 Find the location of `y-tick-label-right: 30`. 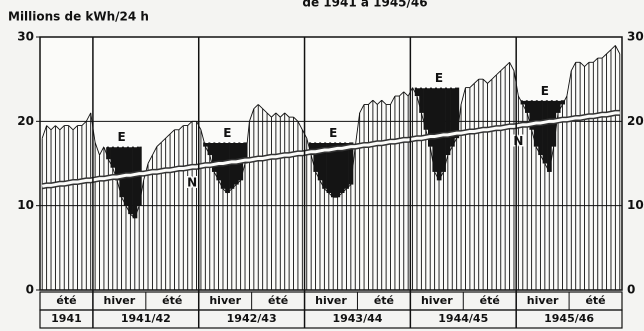

y-tick-label-right: 30 is located at coordinates (635, 37).